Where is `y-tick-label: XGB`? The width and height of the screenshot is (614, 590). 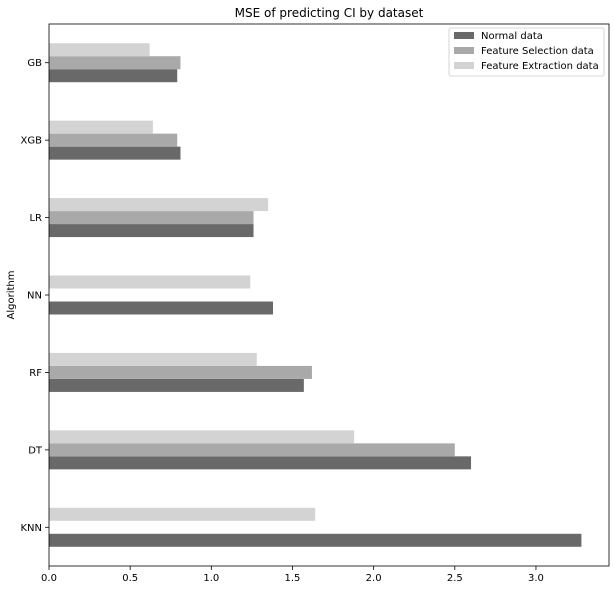
y-tick-label: XGB is located at coordinates (32, 141).